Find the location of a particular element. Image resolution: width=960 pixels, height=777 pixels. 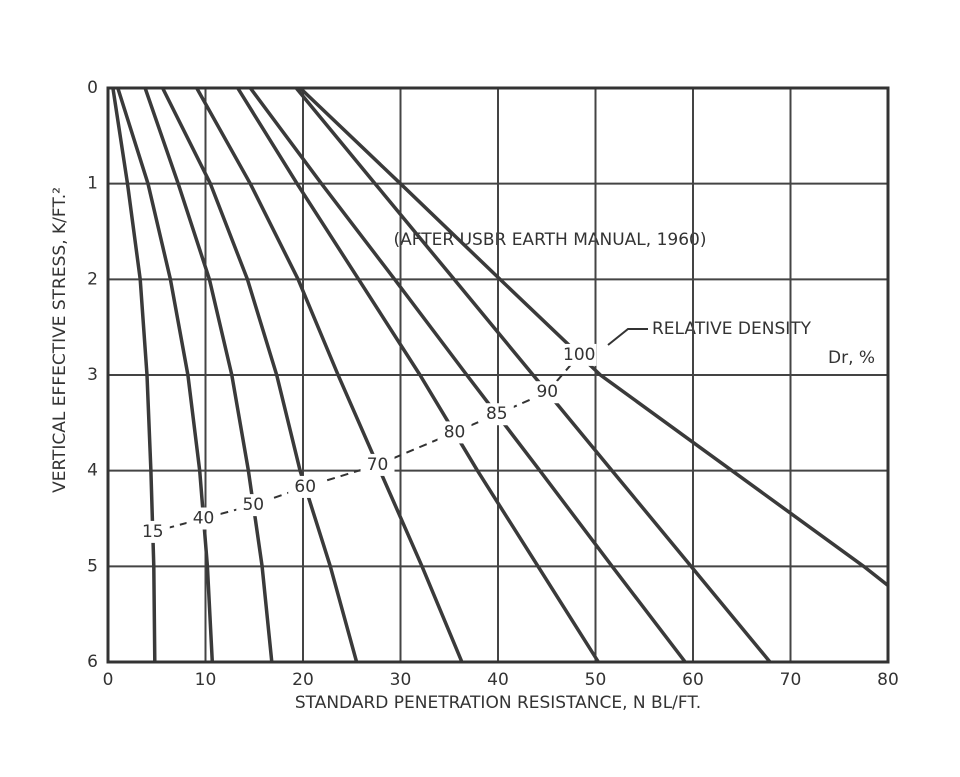

curve-label: 80 is located at coordinates (455, 432).